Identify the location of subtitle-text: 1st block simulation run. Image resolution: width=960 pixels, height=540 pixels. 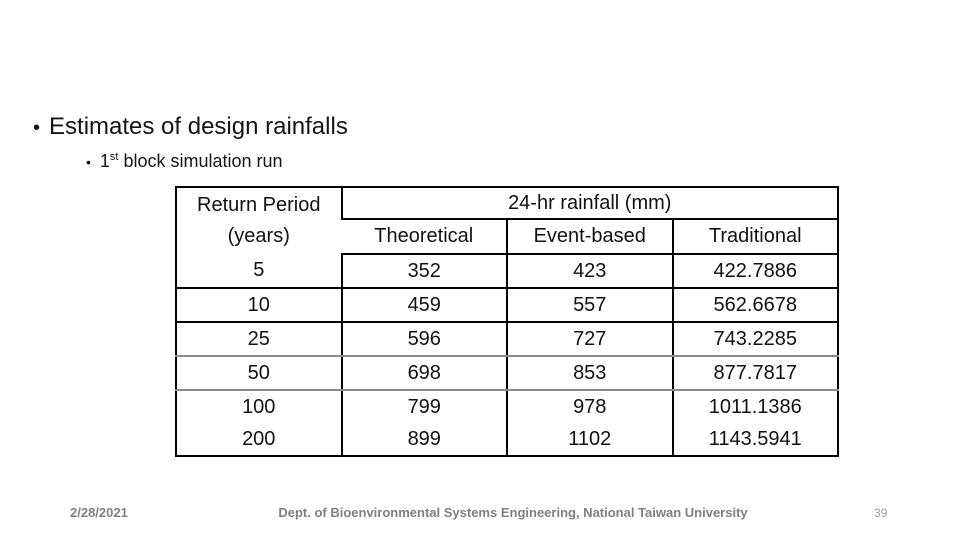
(191, 161).